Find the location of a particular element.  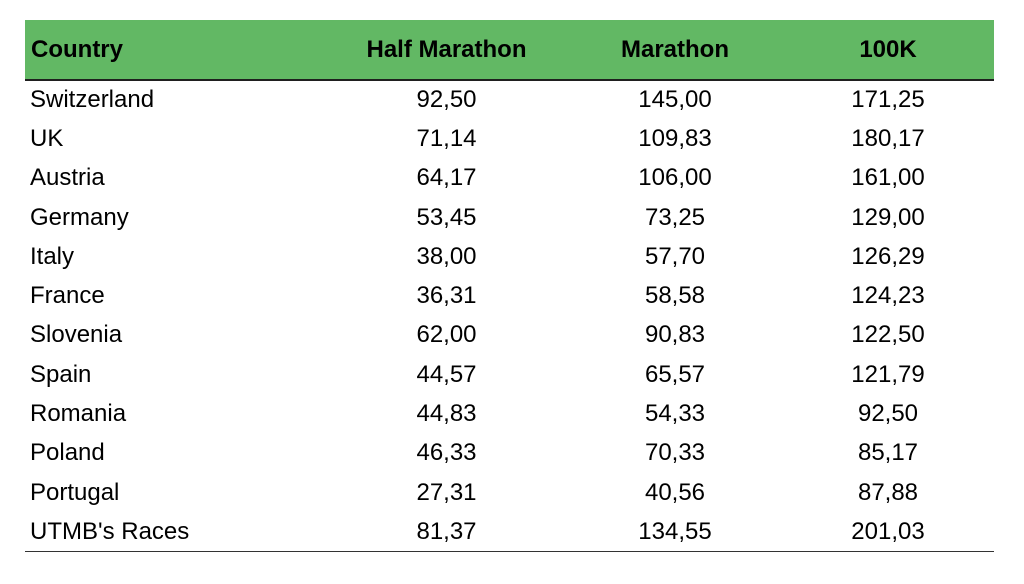

cell-half-marathon: 44,83 is located at coordinates (446, 414).